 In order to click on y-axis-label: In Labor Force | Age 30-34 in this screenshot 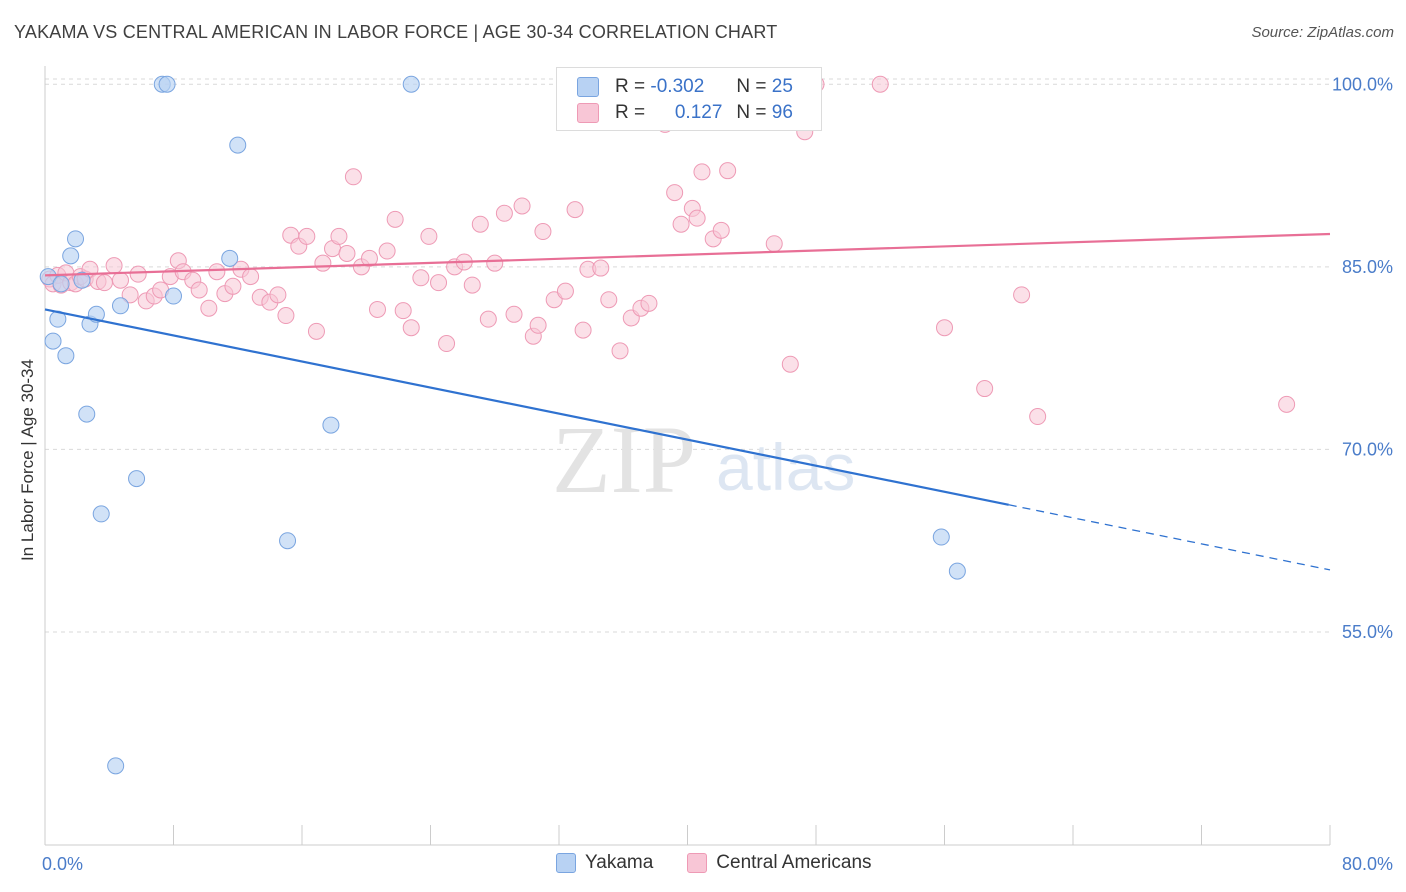, I will do `click(27, 460)`.